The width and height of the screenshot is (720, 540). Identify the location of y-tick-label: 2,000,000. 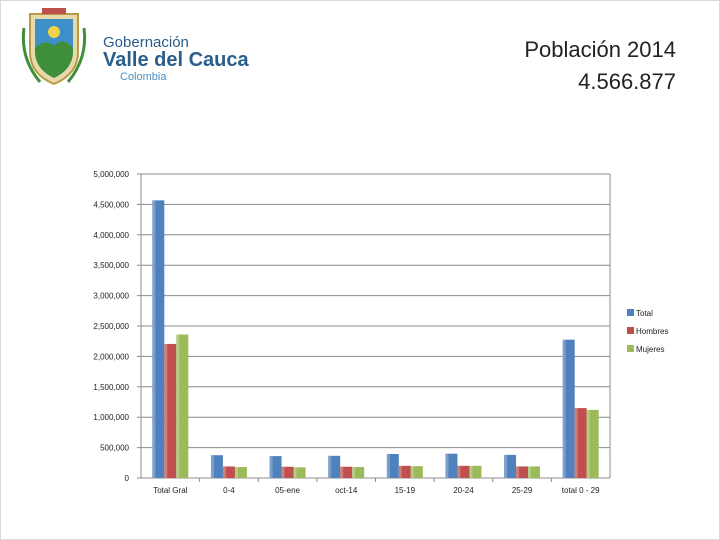
(111, 356).